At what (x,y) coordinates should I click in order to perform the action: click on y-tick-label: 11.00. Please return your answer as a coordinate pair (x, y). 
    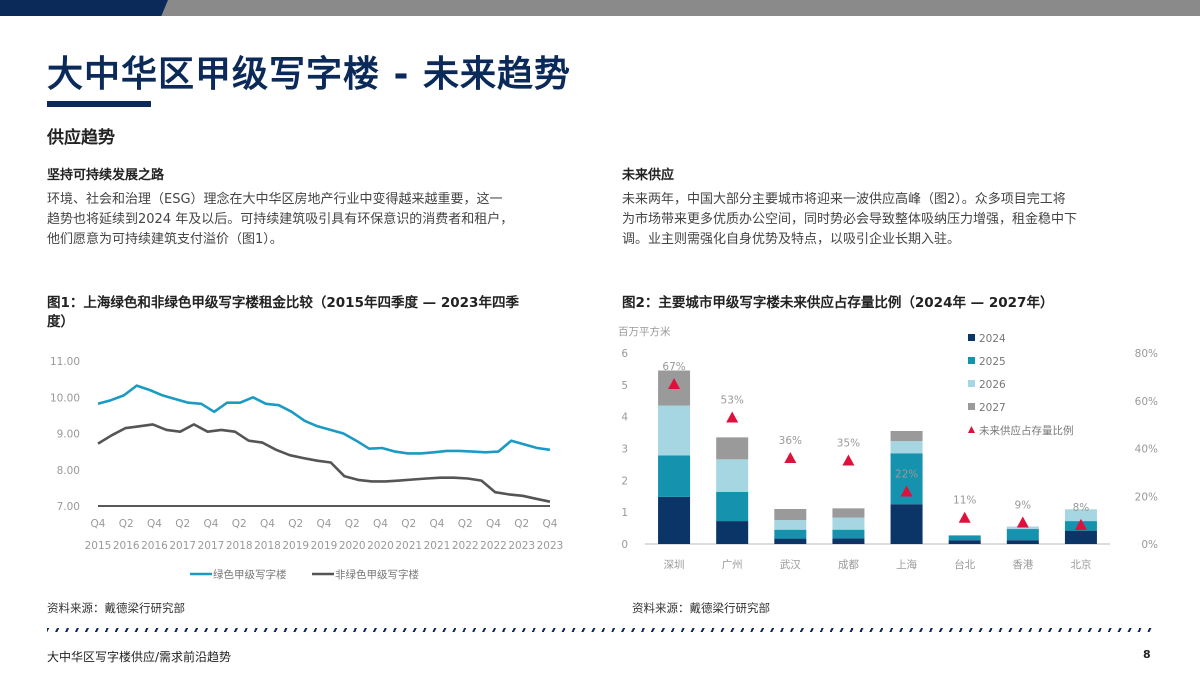
    Looking at the image, I should click on (65, 362).